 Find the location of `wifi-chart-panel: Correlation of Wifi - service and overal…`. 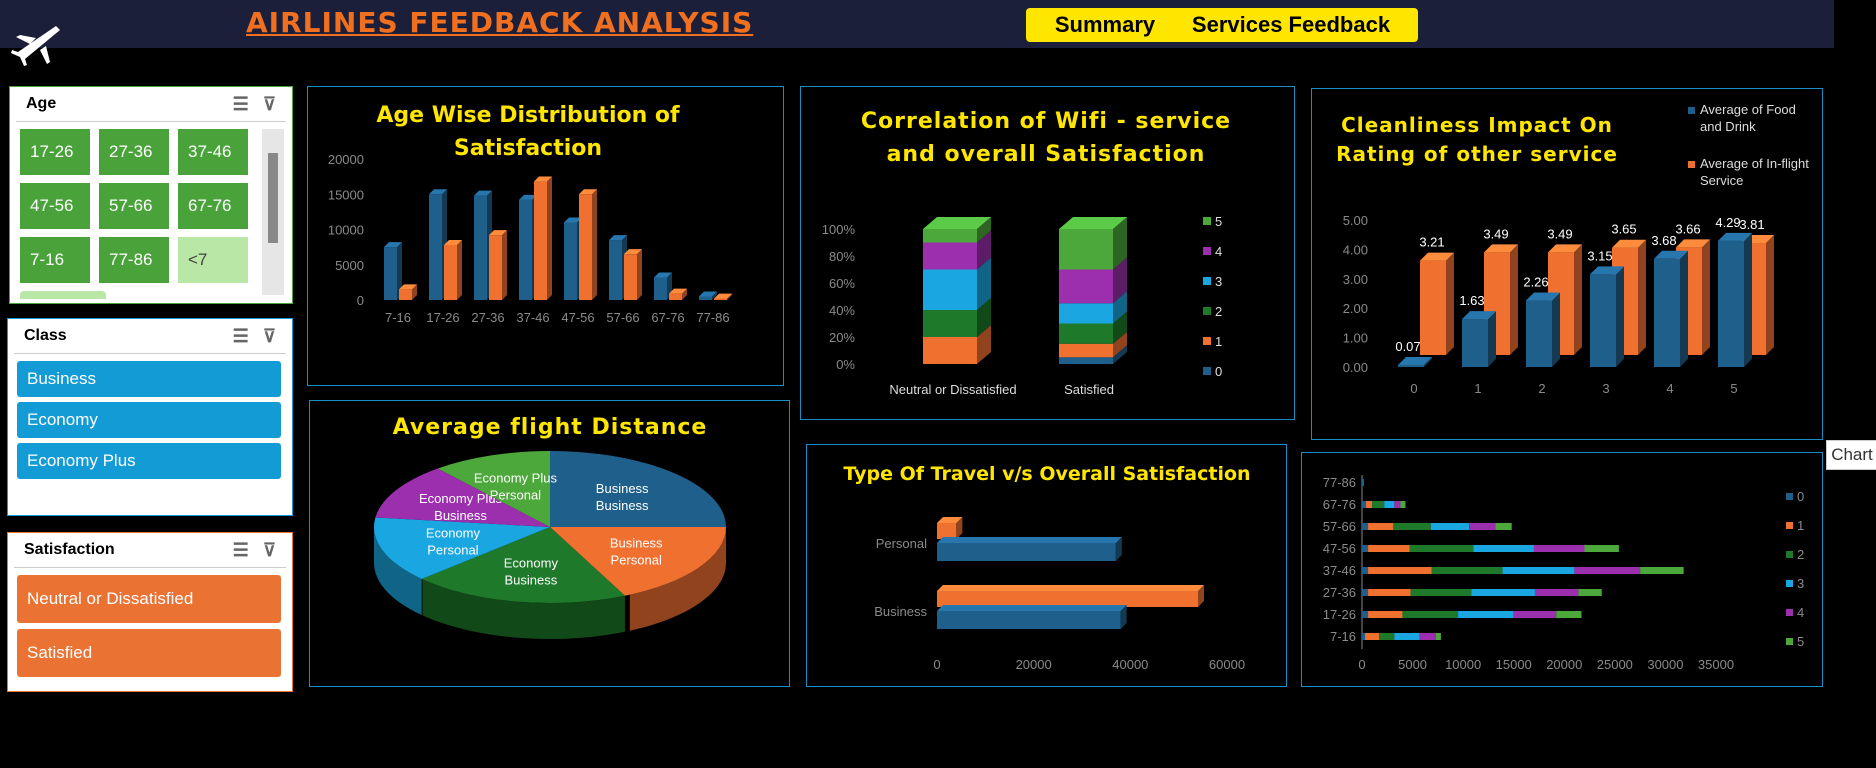

wifi-chart-panel: Correlation of Wifi - service and overal… is located at coordinates (1047, 253).